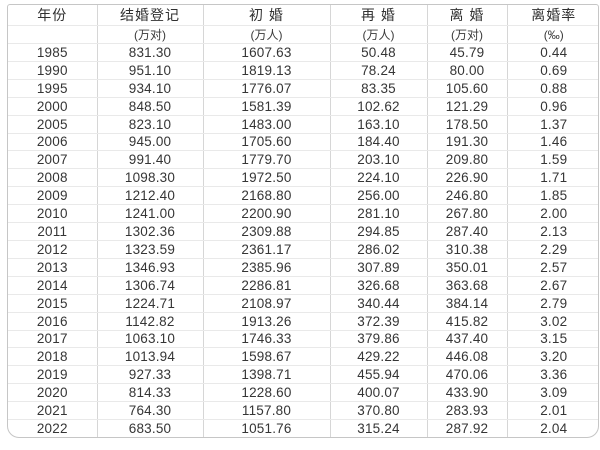 The image size is (600, 450). Describe the element at coordinates (267, 106) in the screenshot. I see `value-cell: 1581.39` at that location.